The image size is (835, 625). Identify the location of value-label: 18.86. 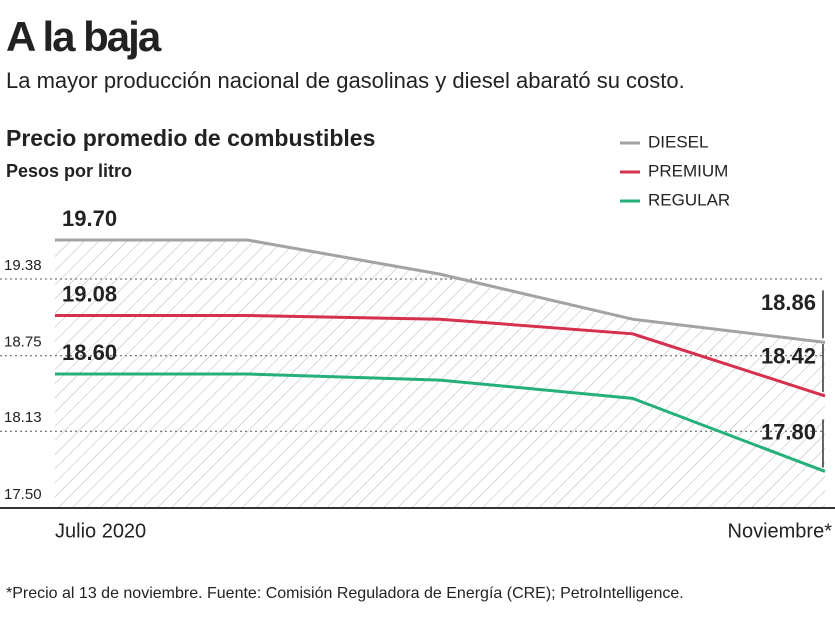
(788, 302).